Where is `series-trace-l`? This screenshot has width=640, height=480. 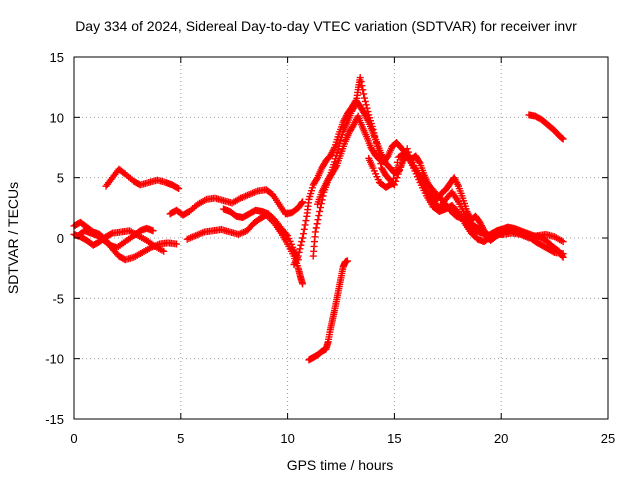
series-trace-l is located at coordinates (328, 310).